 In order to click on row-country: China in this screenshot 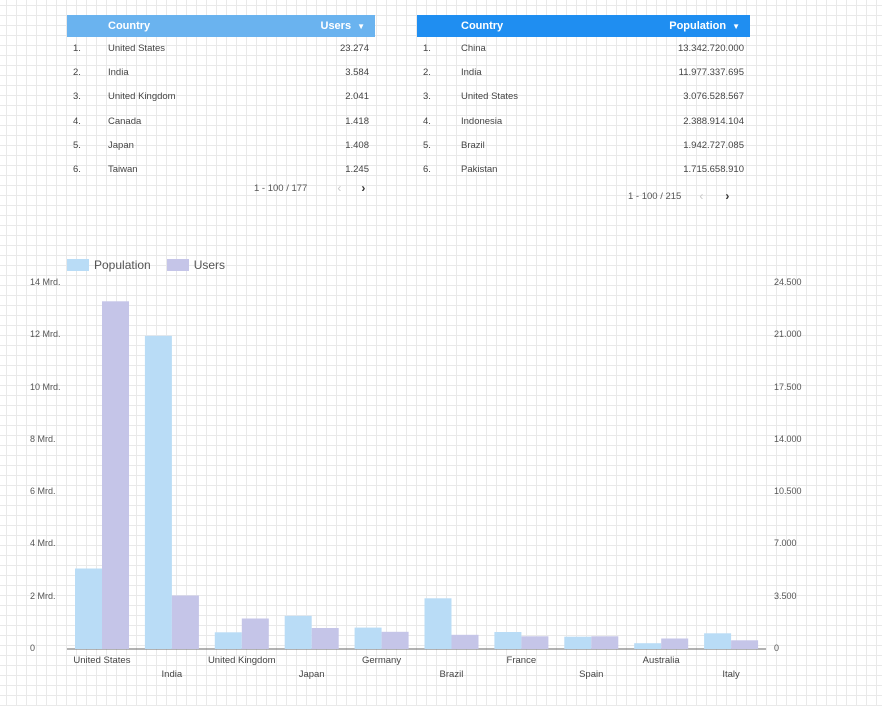, I will do `click(473, 48)`.